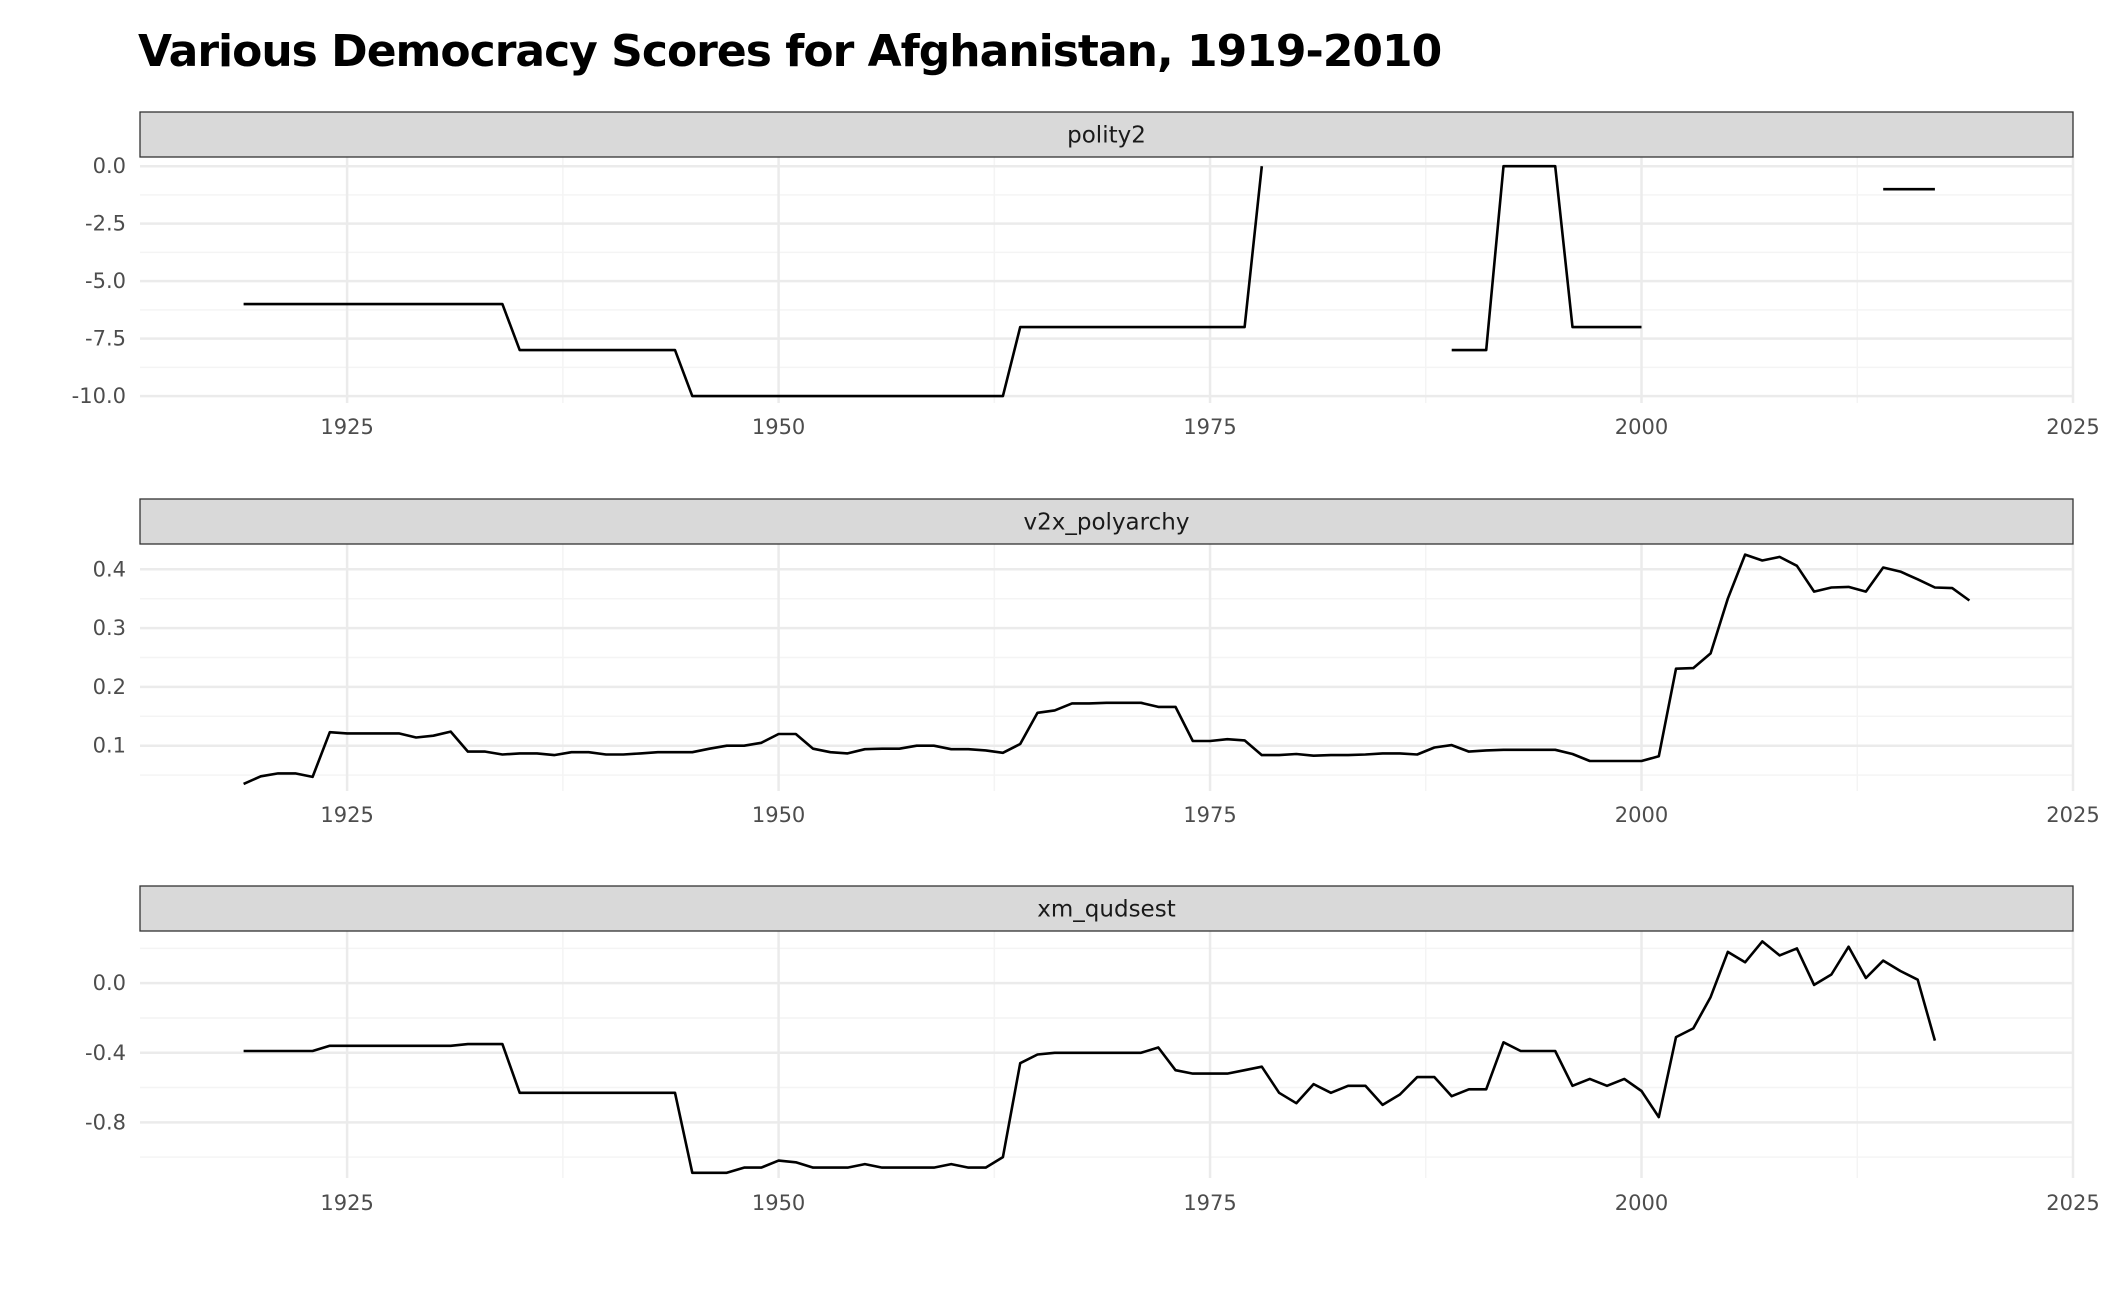 This screenshot has width=2112, height=1305. Describe the element at coordinates (105, 1122) in the screenshot. I see `y-tick-label: -0.8` at that location.